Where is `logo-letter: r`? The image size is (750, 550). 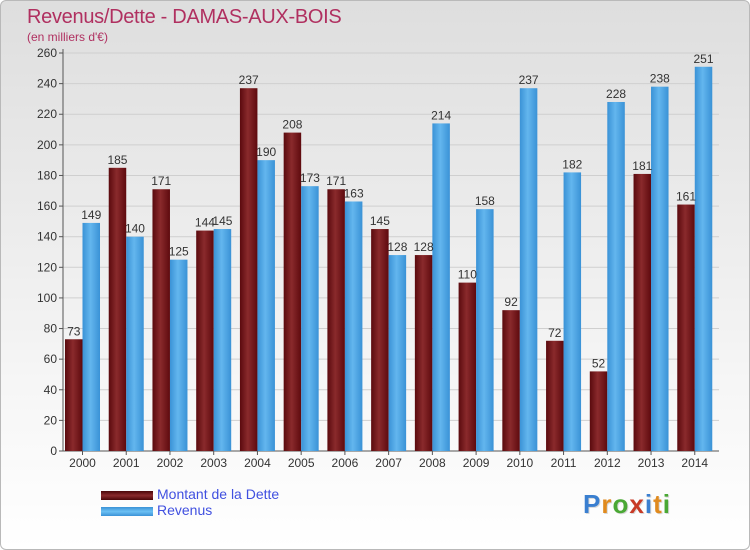
logo-letter: r is located at coordinates (607, 504).